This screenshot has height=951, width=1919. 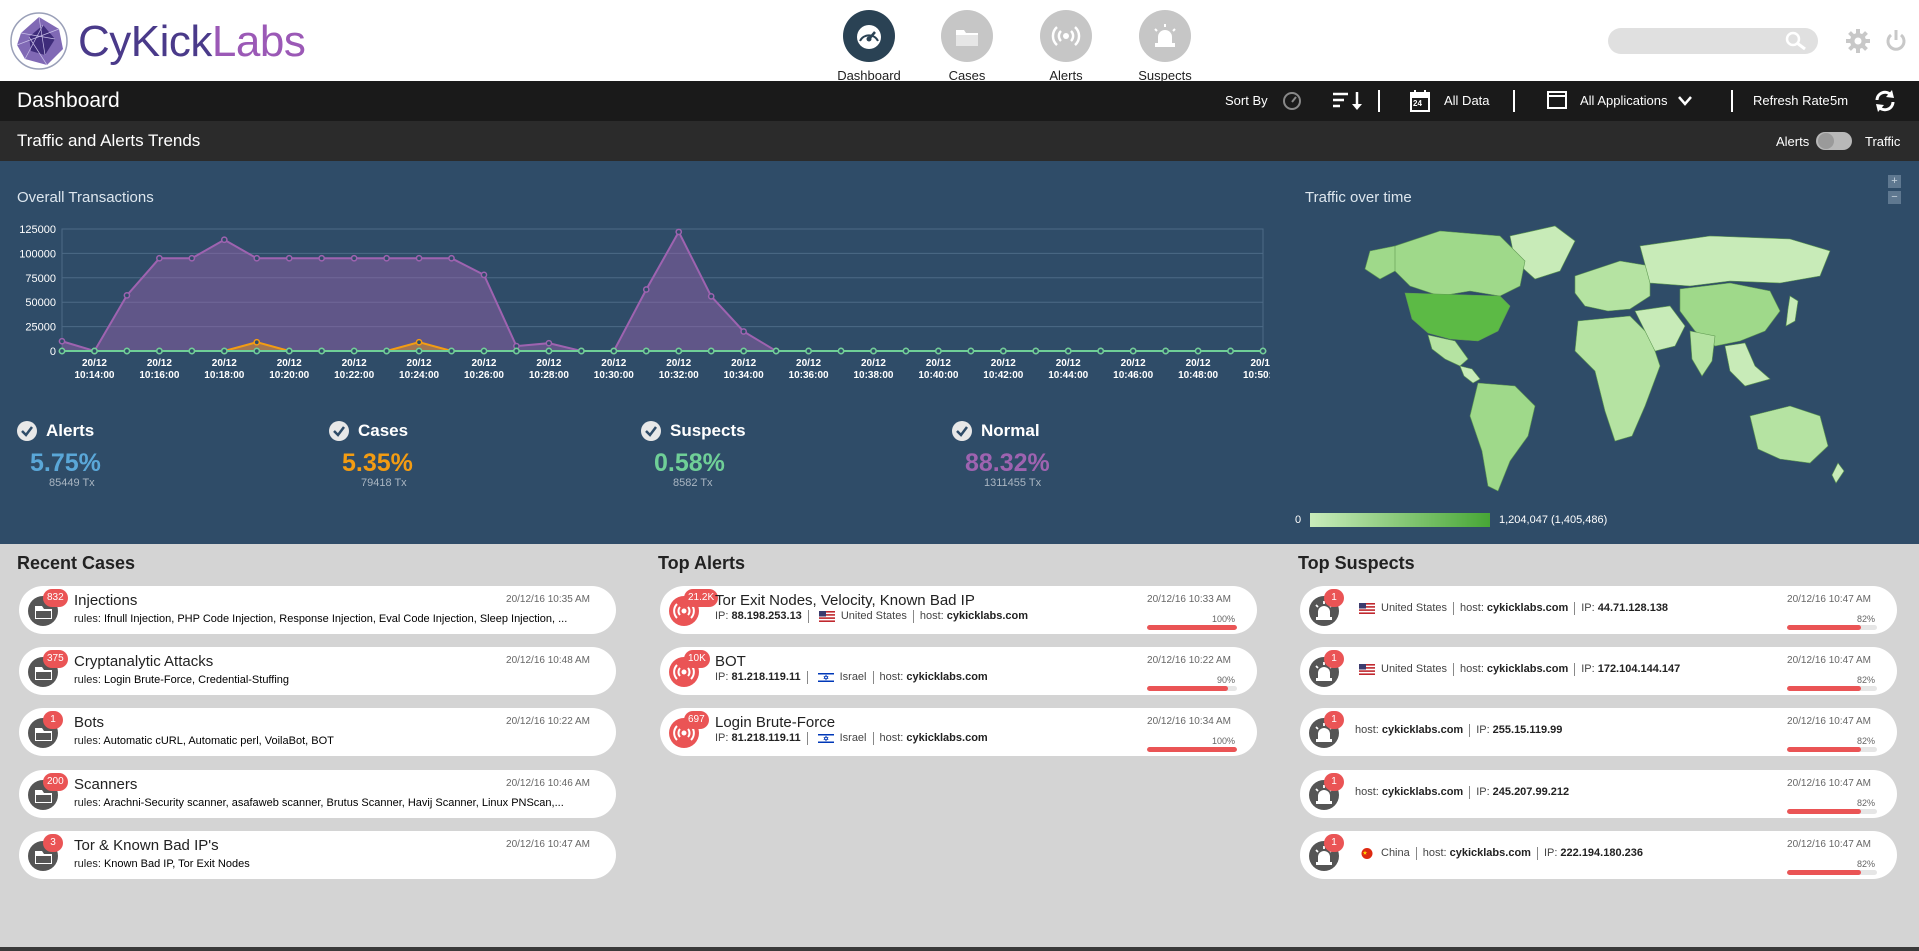 What do you see at coordinates (1858, 41) in the screenshot?
I see `gear-icon` at bounding box center [1858, 41].